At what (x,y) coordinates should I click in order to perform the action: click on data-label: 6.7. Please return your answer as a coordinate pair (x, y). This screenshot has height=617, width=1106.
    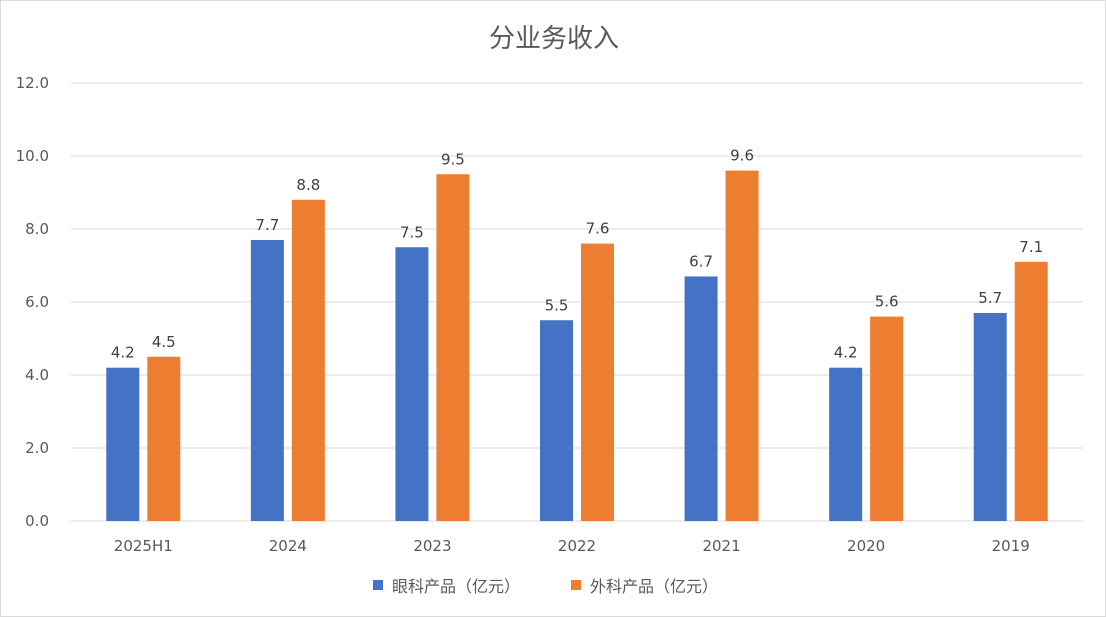
    Looking at the image, I should click on (701, 261).